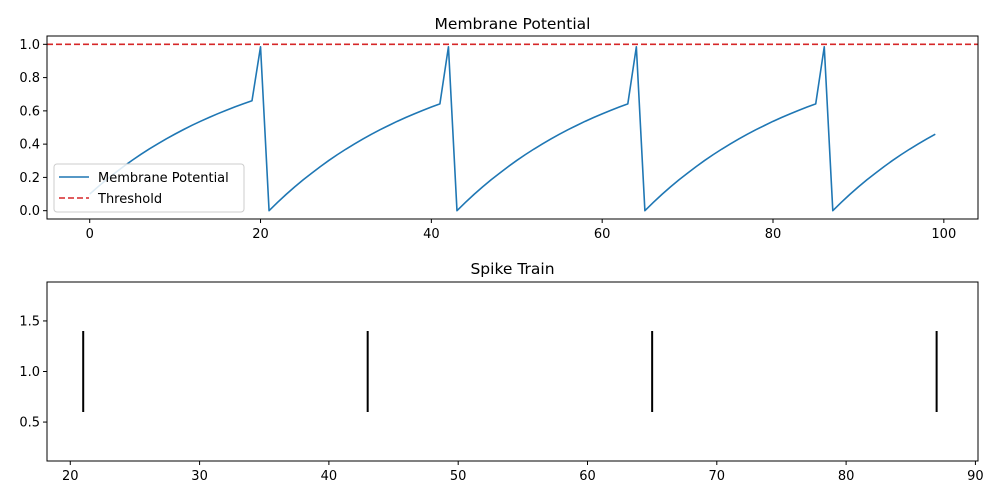  Describe the element at coordinates (458, 476) in the screenshot. I see `x-tick-label: 50` at that location.